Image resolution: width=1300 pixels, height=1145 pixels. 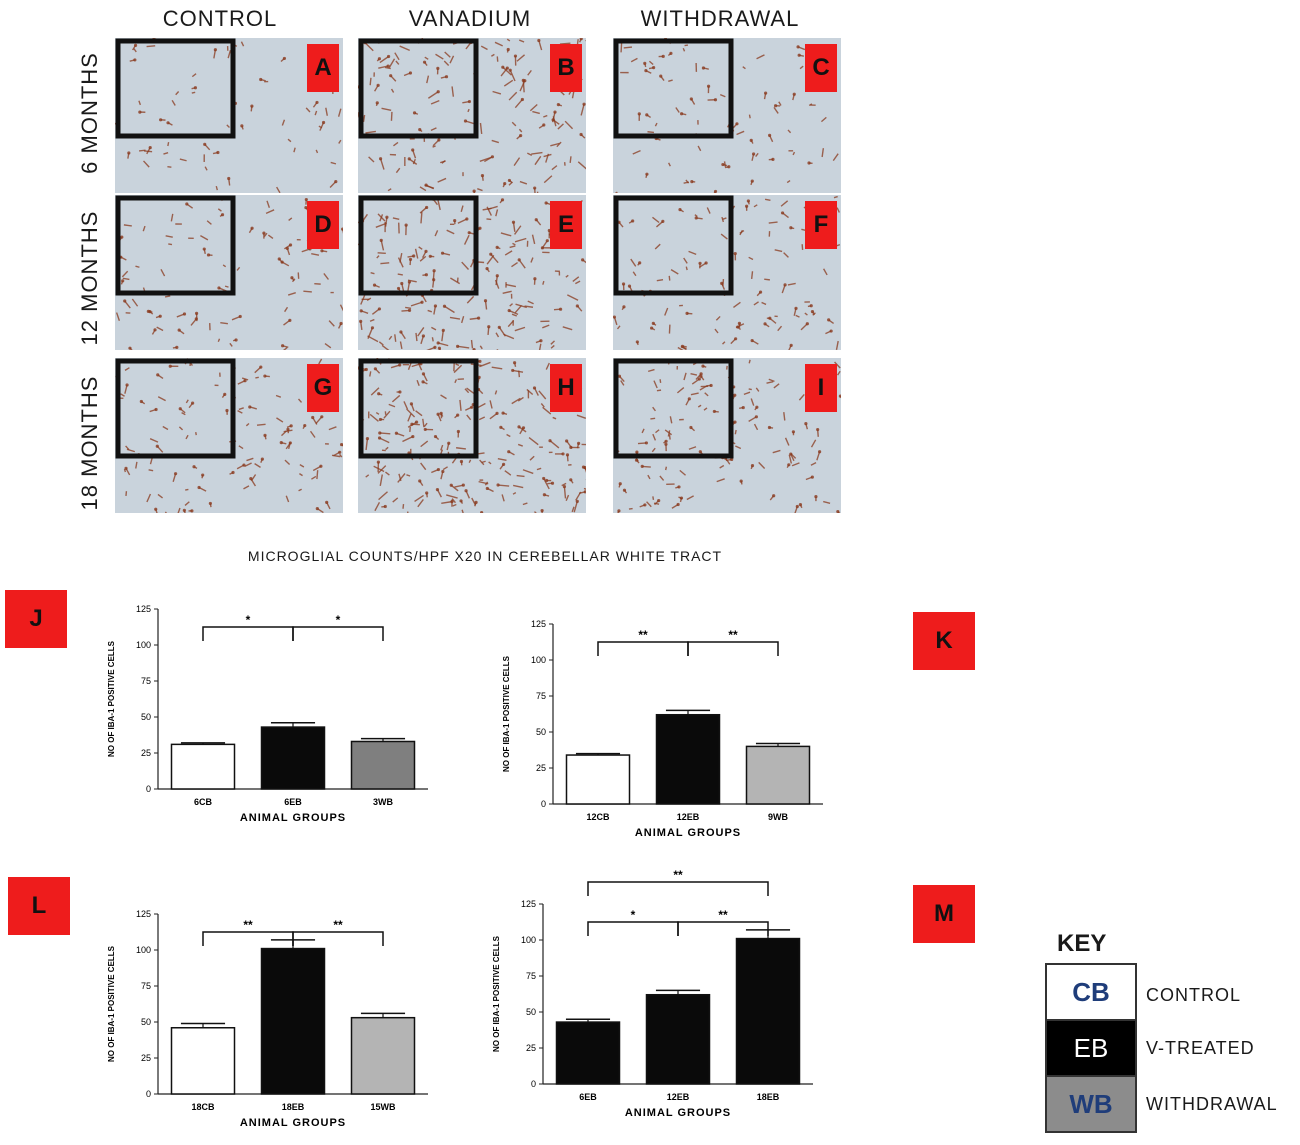 What do you see at coordinates (1200, 1048) in the screenshot?
I see `key-label-v-treated: V-TREATED` at bounding box center [1200, 1048].